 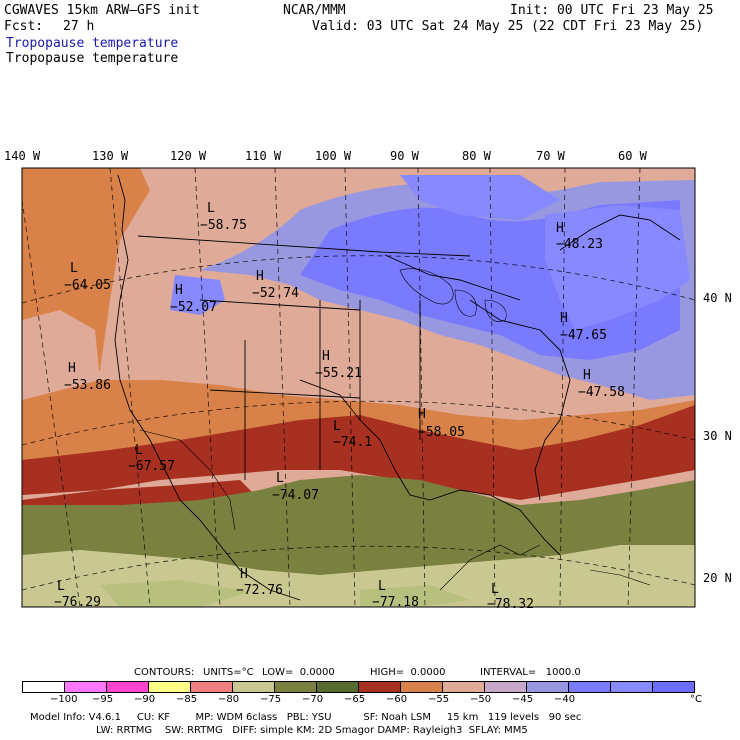 What do you see at coordinates (530, 672) in the screenshot?
I see `contours-interval: INTERVAL= 1000.0` at bounding box center [530, 672].